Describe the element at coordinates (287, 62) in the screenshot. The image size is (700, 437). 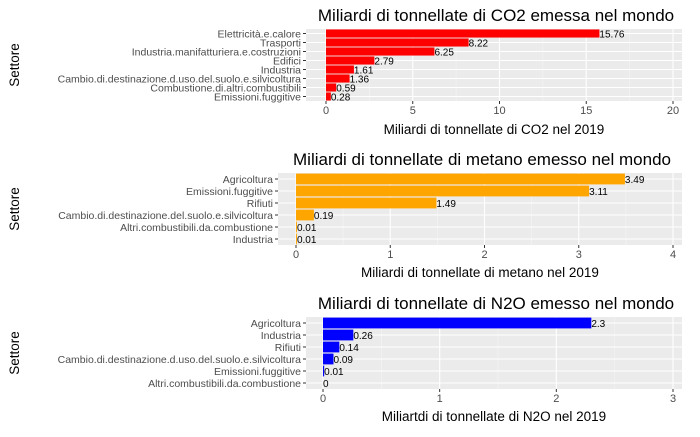
I see `y-tick-label: Edifici` at that location.